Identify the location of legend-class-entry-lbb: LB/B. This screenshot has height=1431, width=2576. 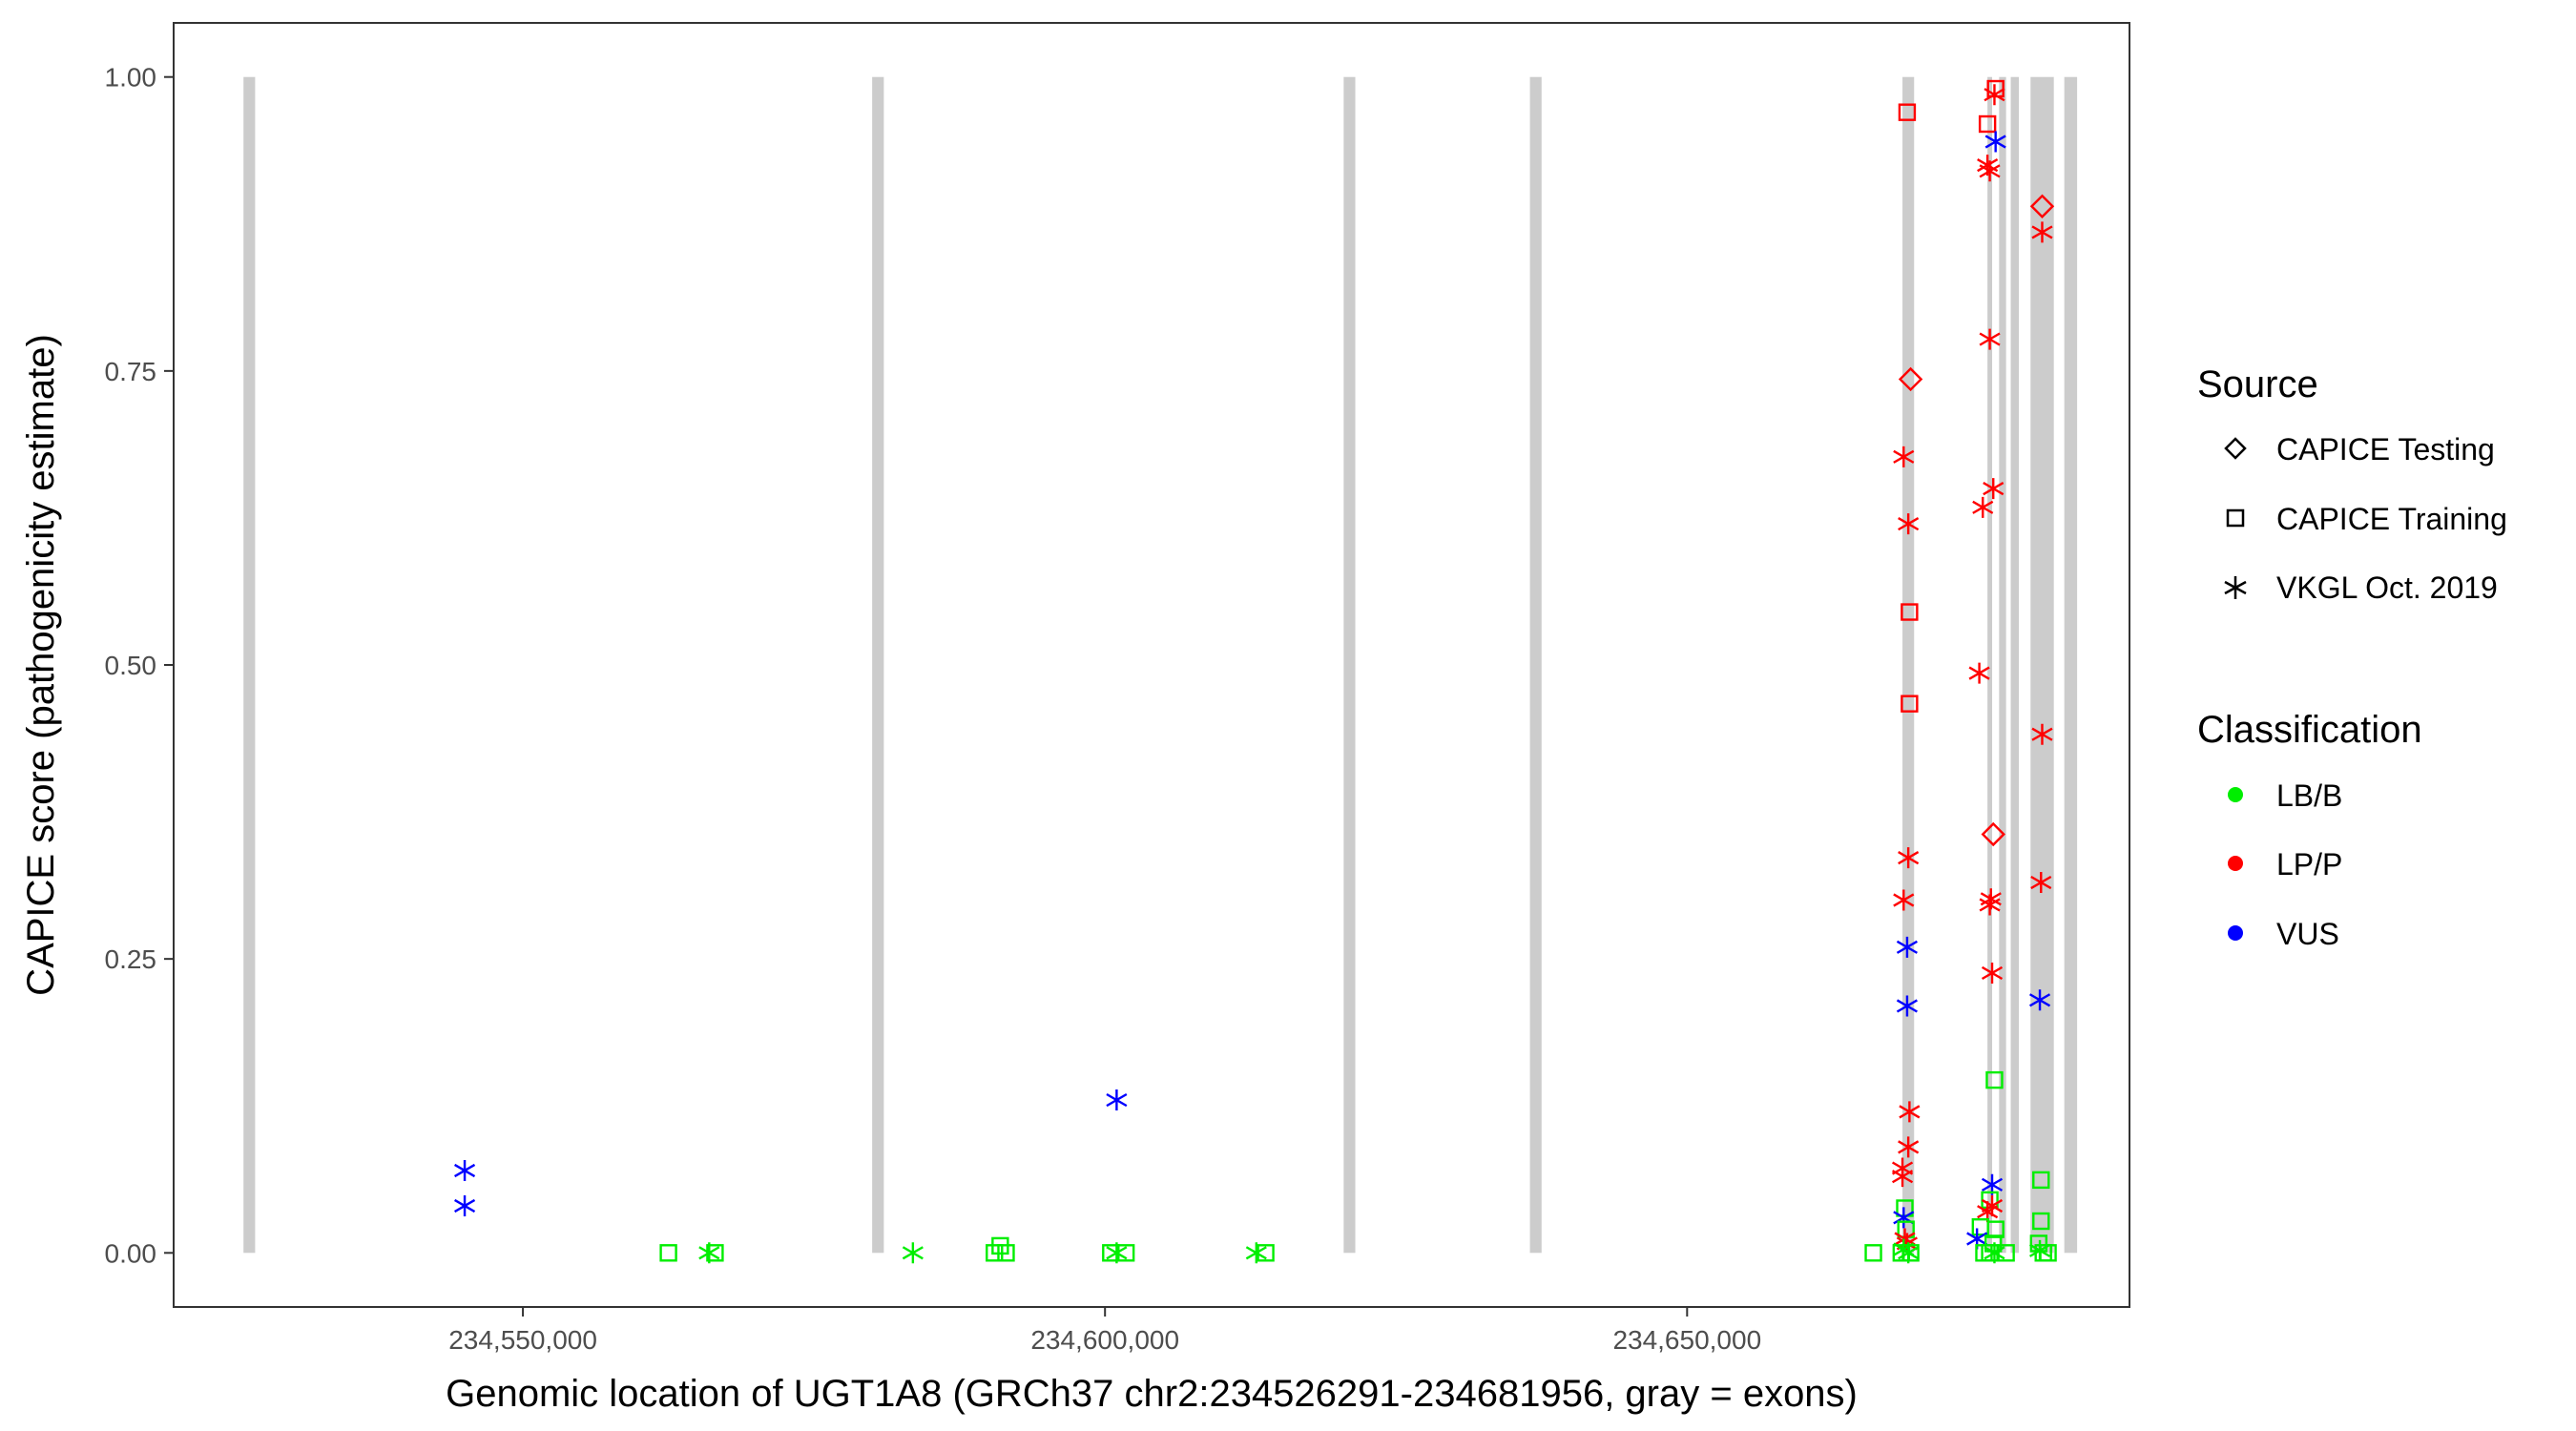
(2285, 795).